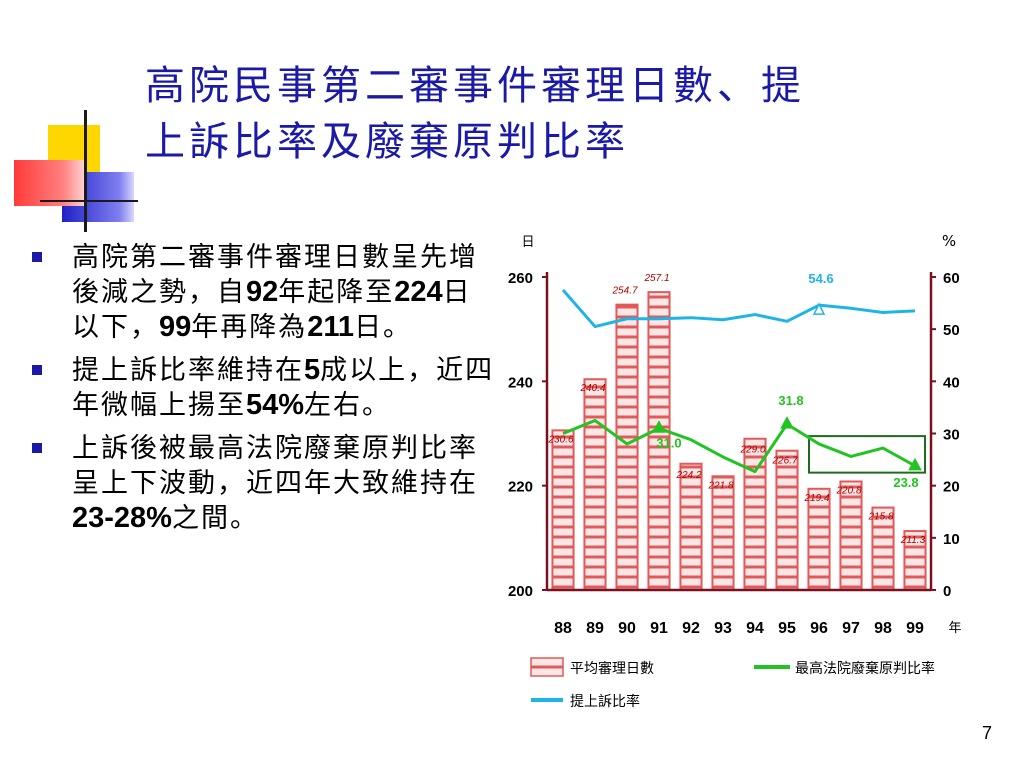  I want to click on bar-value-label: 230.6, so click(560, 439).